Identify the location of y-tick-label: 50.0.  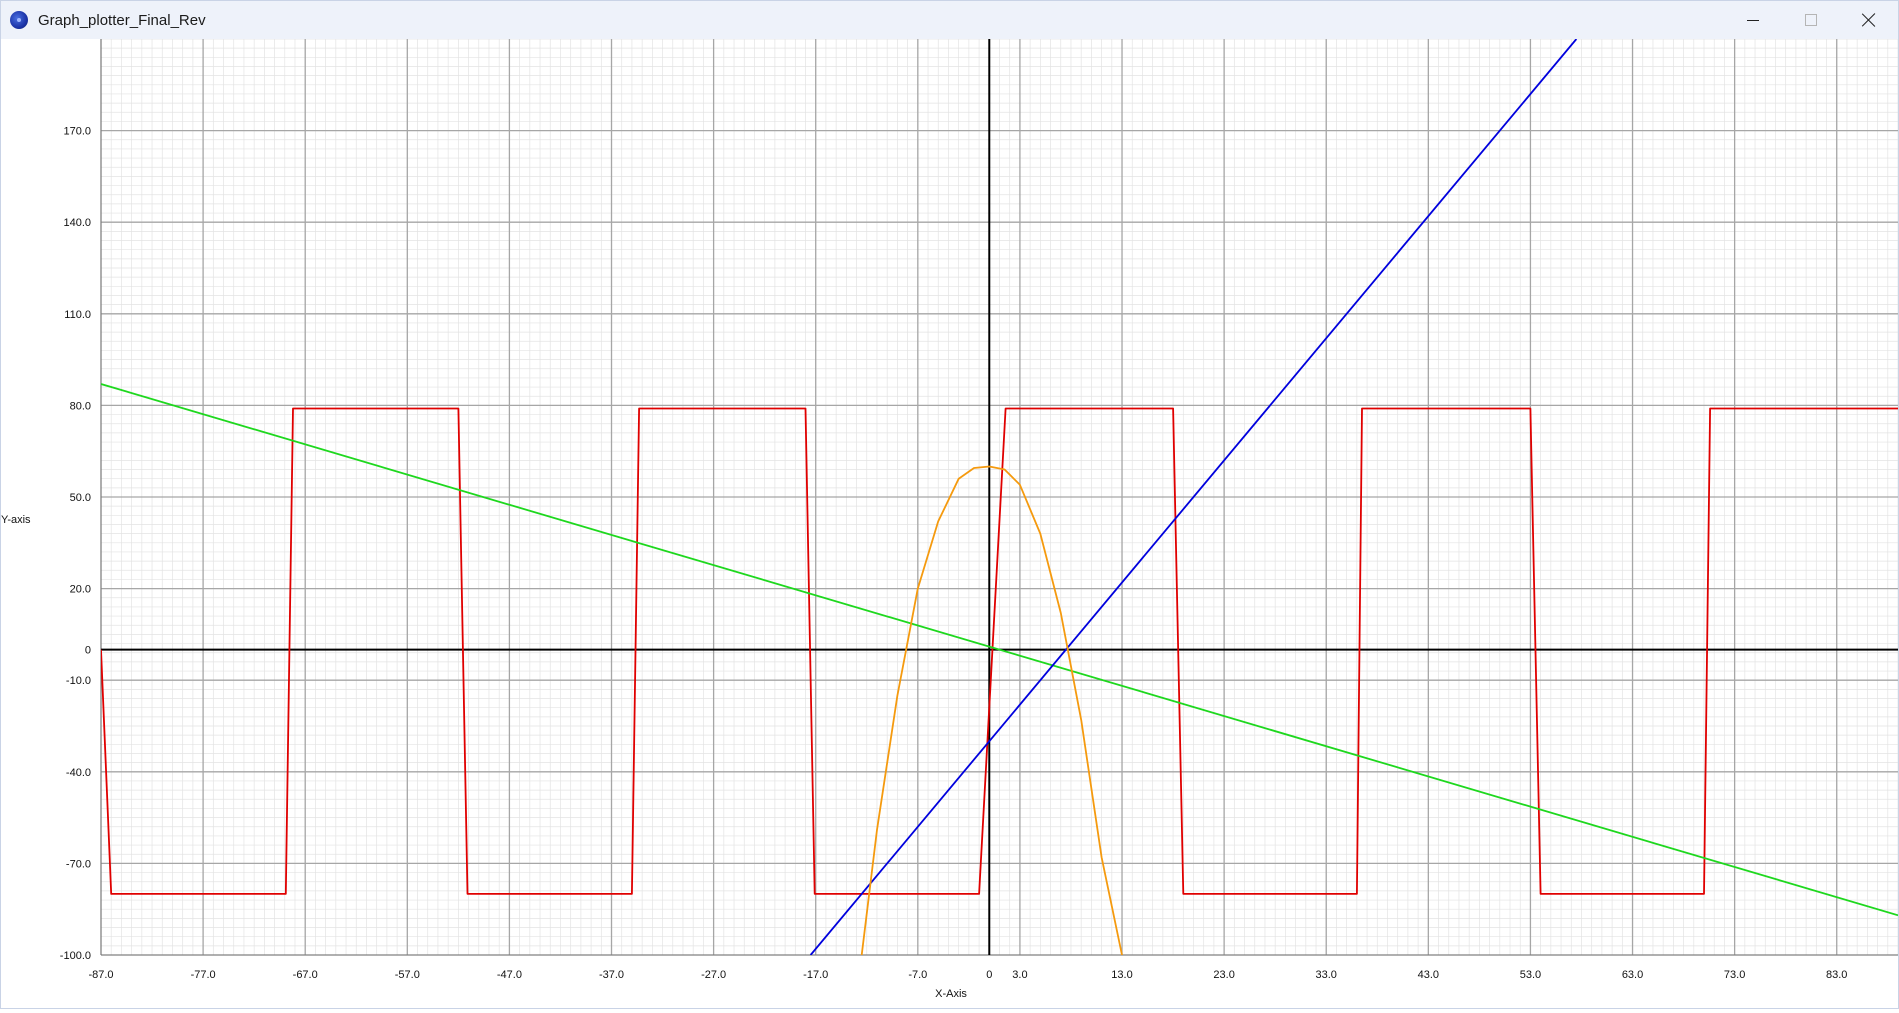
(80, 498).